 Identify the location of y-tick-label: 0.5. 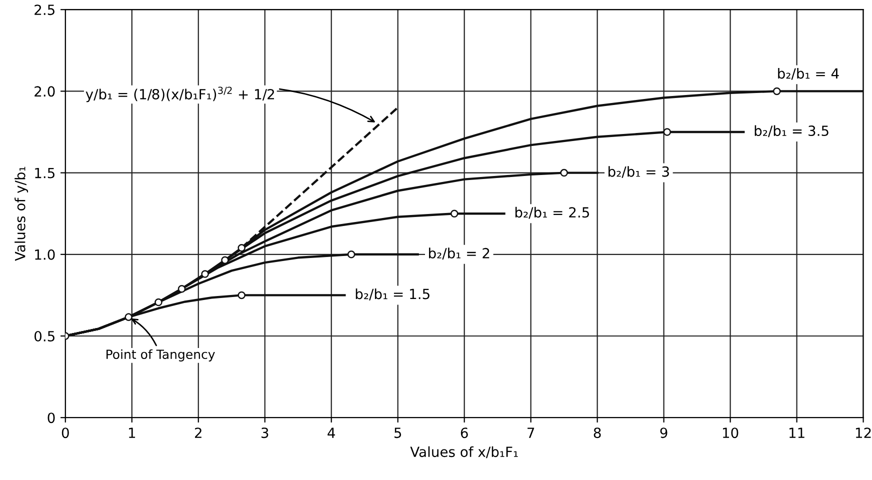
(44, 336).